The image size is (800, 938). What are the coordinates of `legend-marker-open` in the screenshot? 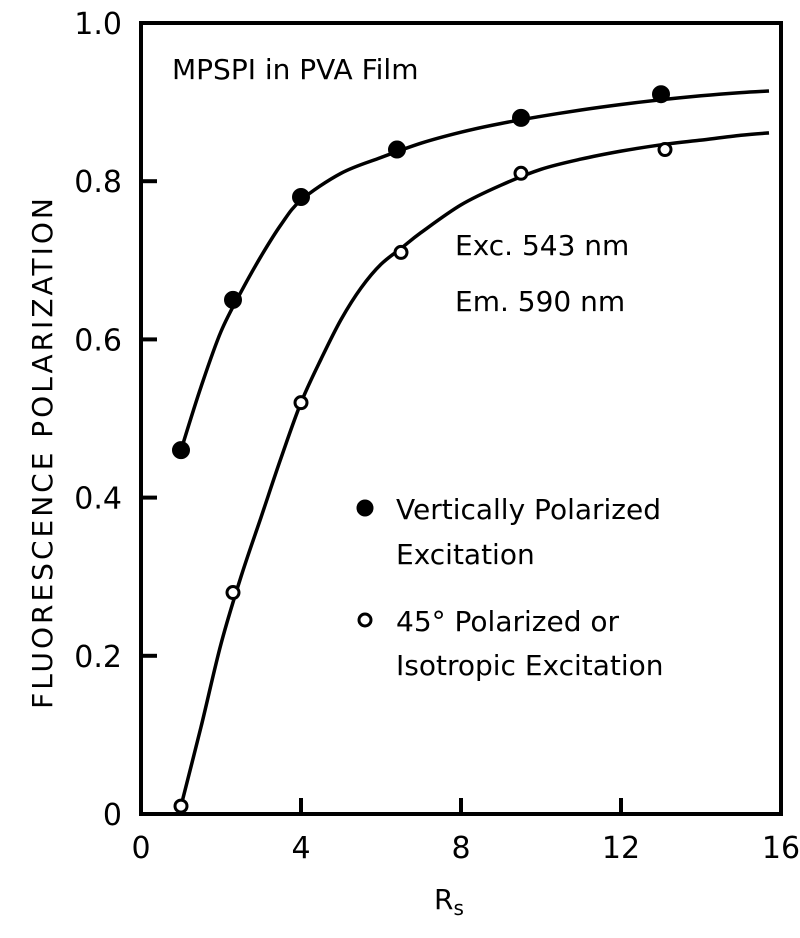 It's located at (365, 620).